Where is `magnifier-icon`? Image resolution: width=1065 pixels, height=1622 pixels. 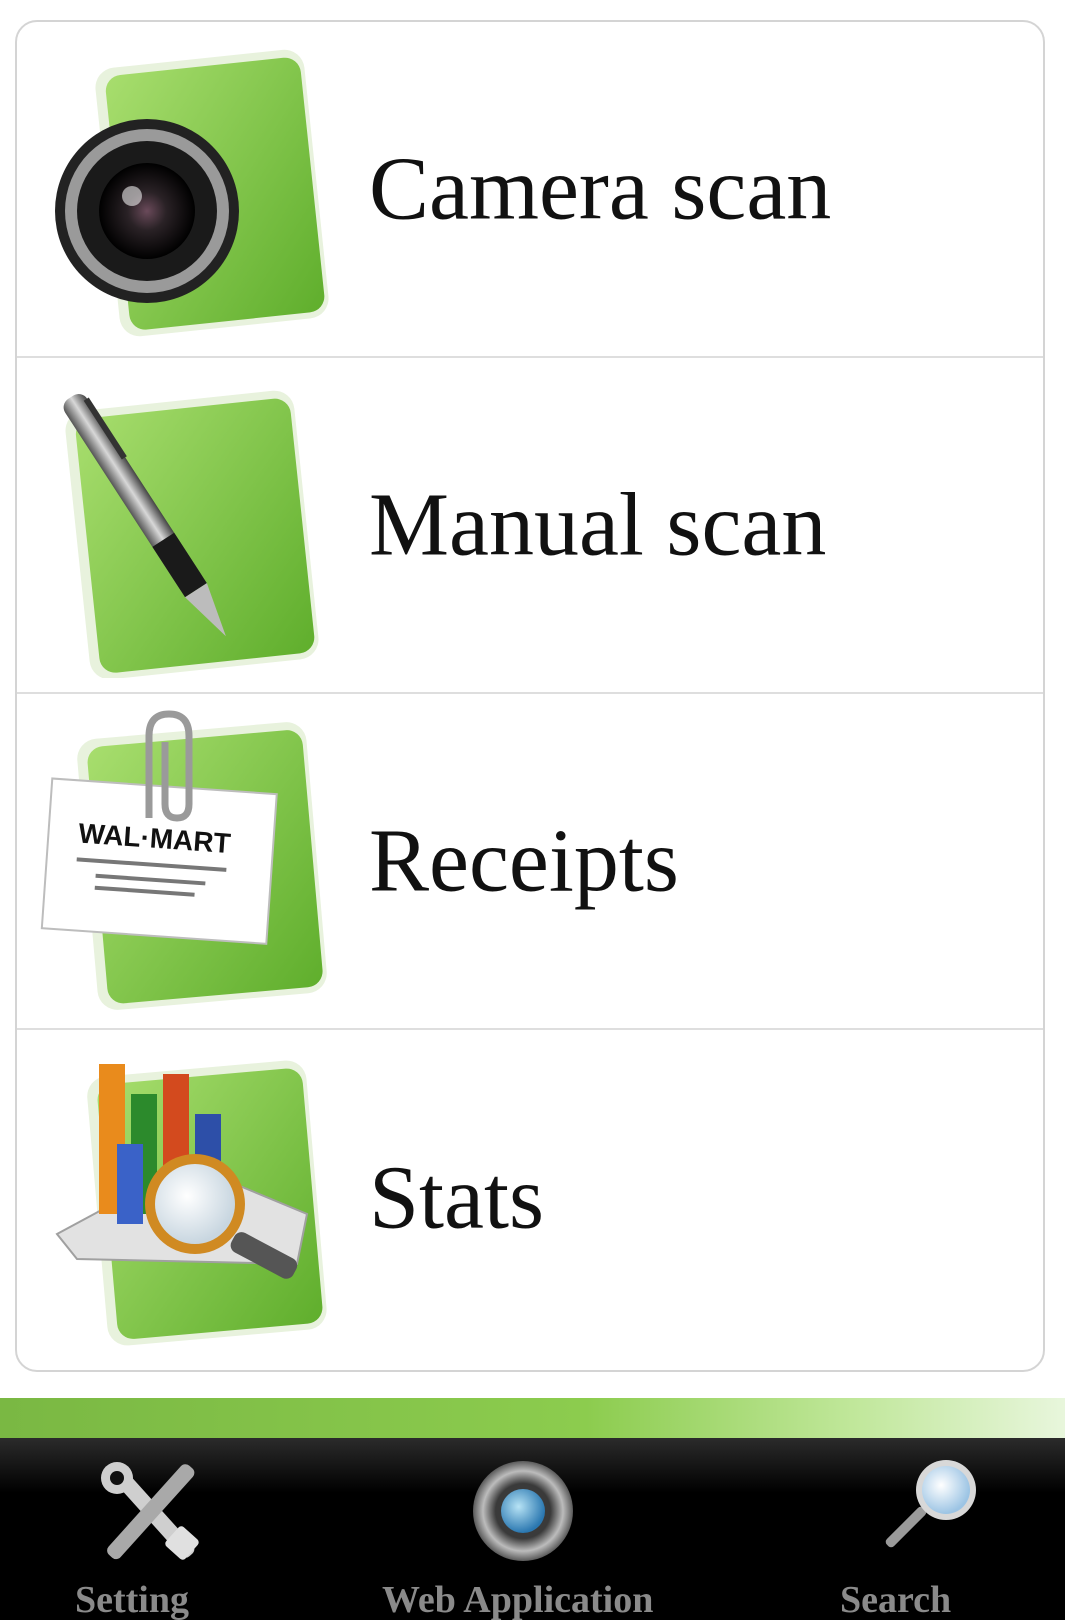 magnifier-icon is located at coordinates (930, 1504).